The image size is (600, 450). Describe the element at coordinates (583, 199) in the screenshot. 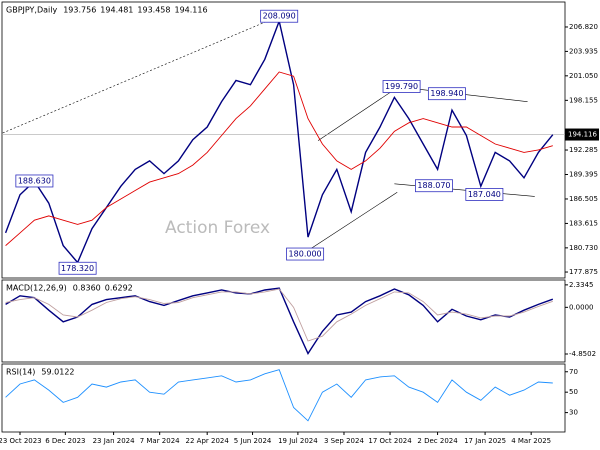

I see `y-tick-label: 186.505` at that location.